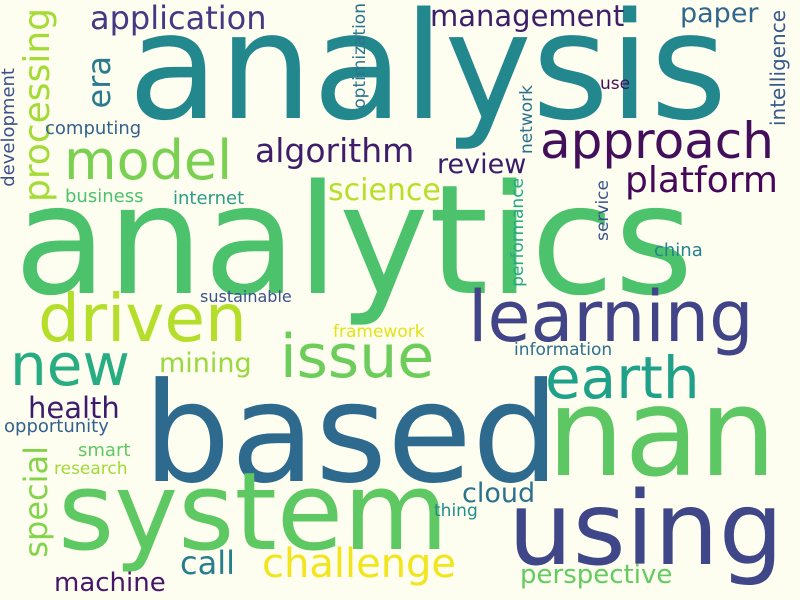  Describe the element at coordinates (91, 469) in the screenshot. I see `word-research: research` at that location.